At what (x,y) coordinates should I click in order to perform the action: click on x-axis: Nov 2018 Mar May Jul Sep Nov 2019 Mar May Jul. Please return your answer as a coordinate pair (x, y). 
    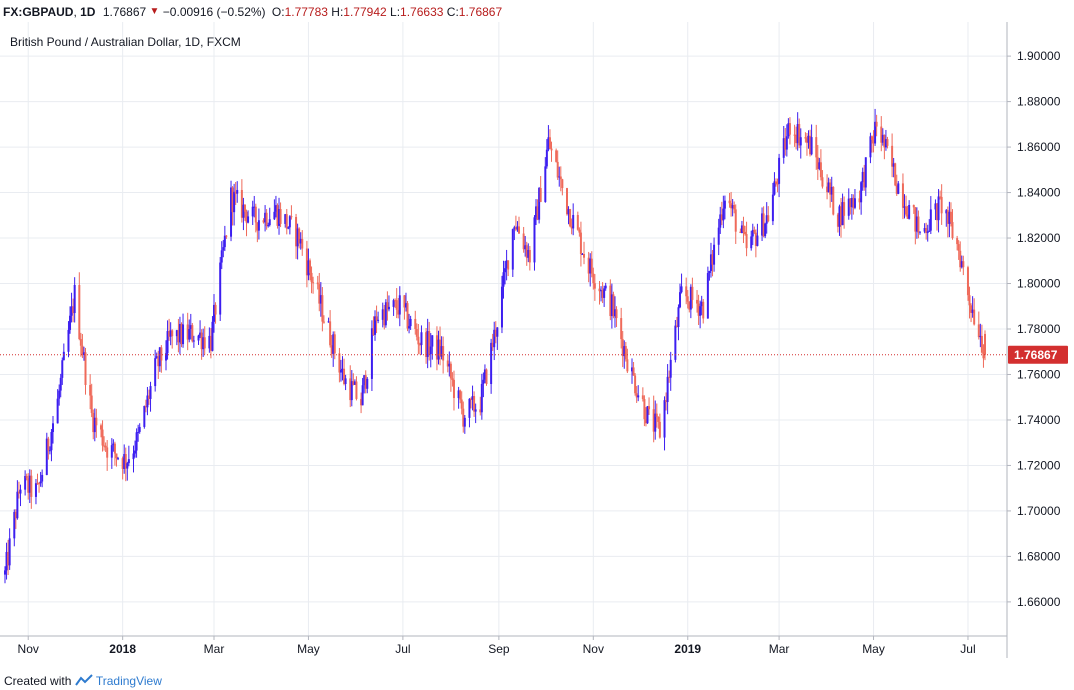
    Looking at the image, I should click on (497, 646).